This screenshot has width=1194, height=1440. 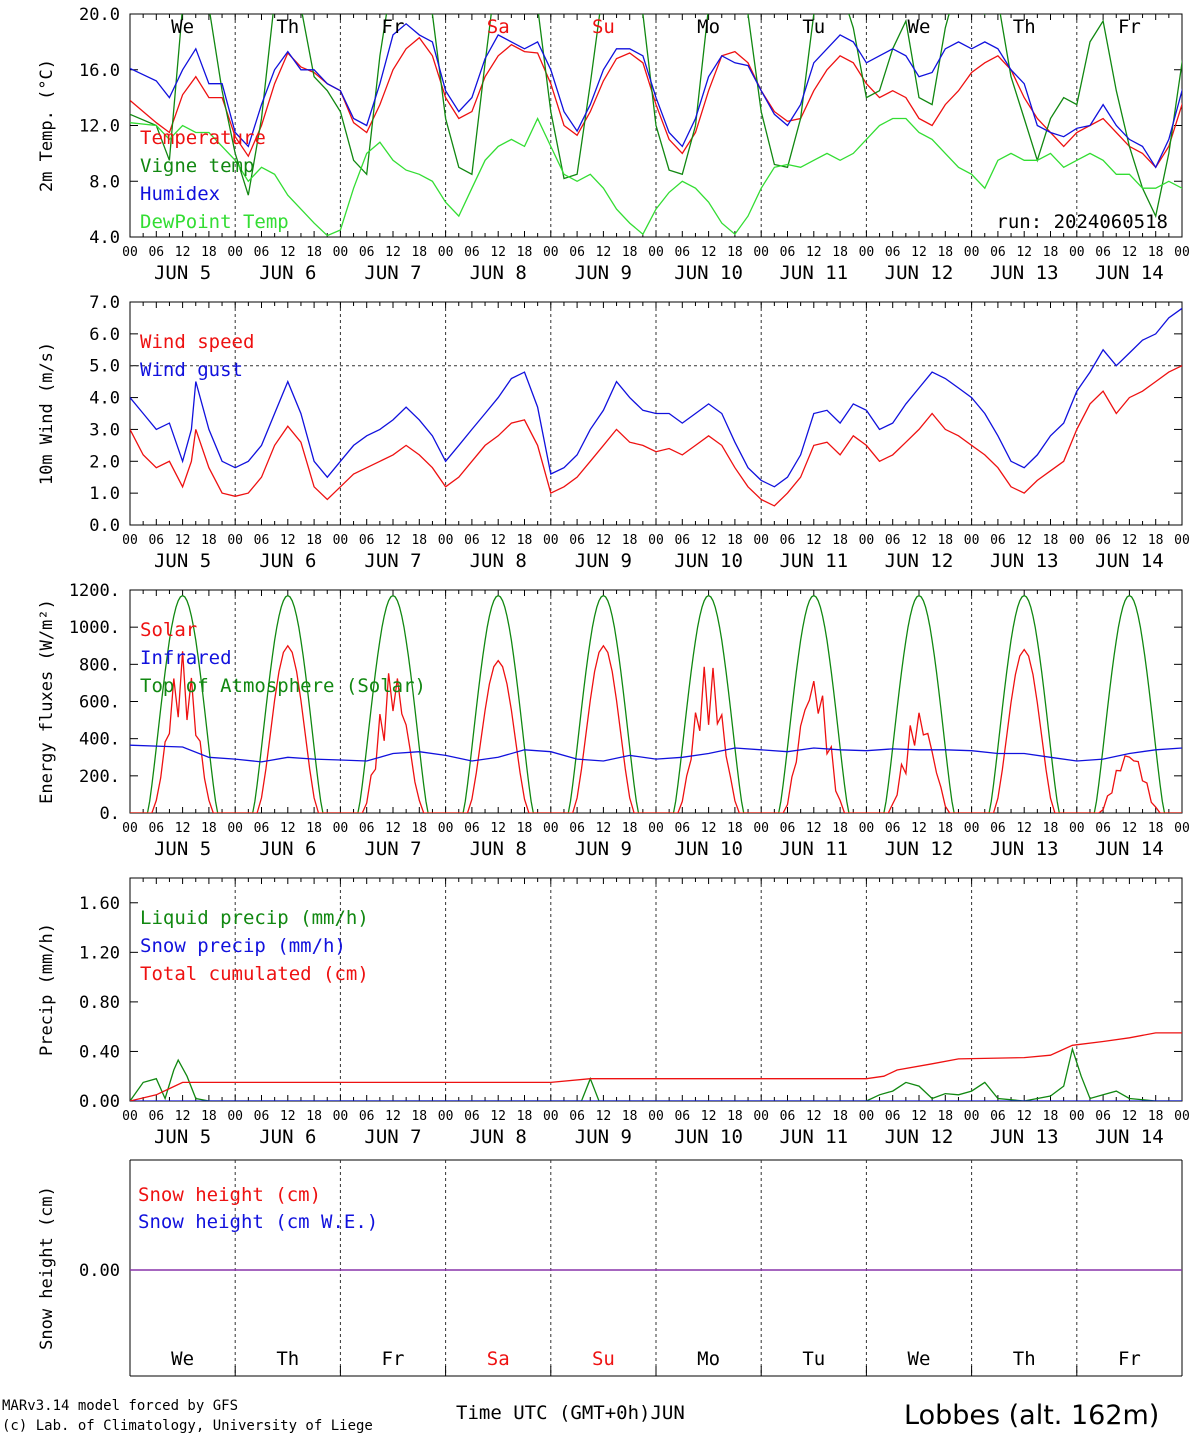 What do you see at coordinates (1129, 1137) in the screenshot?
I see `x-date-label: JUN 14` at bounding box center [1129, 1137].